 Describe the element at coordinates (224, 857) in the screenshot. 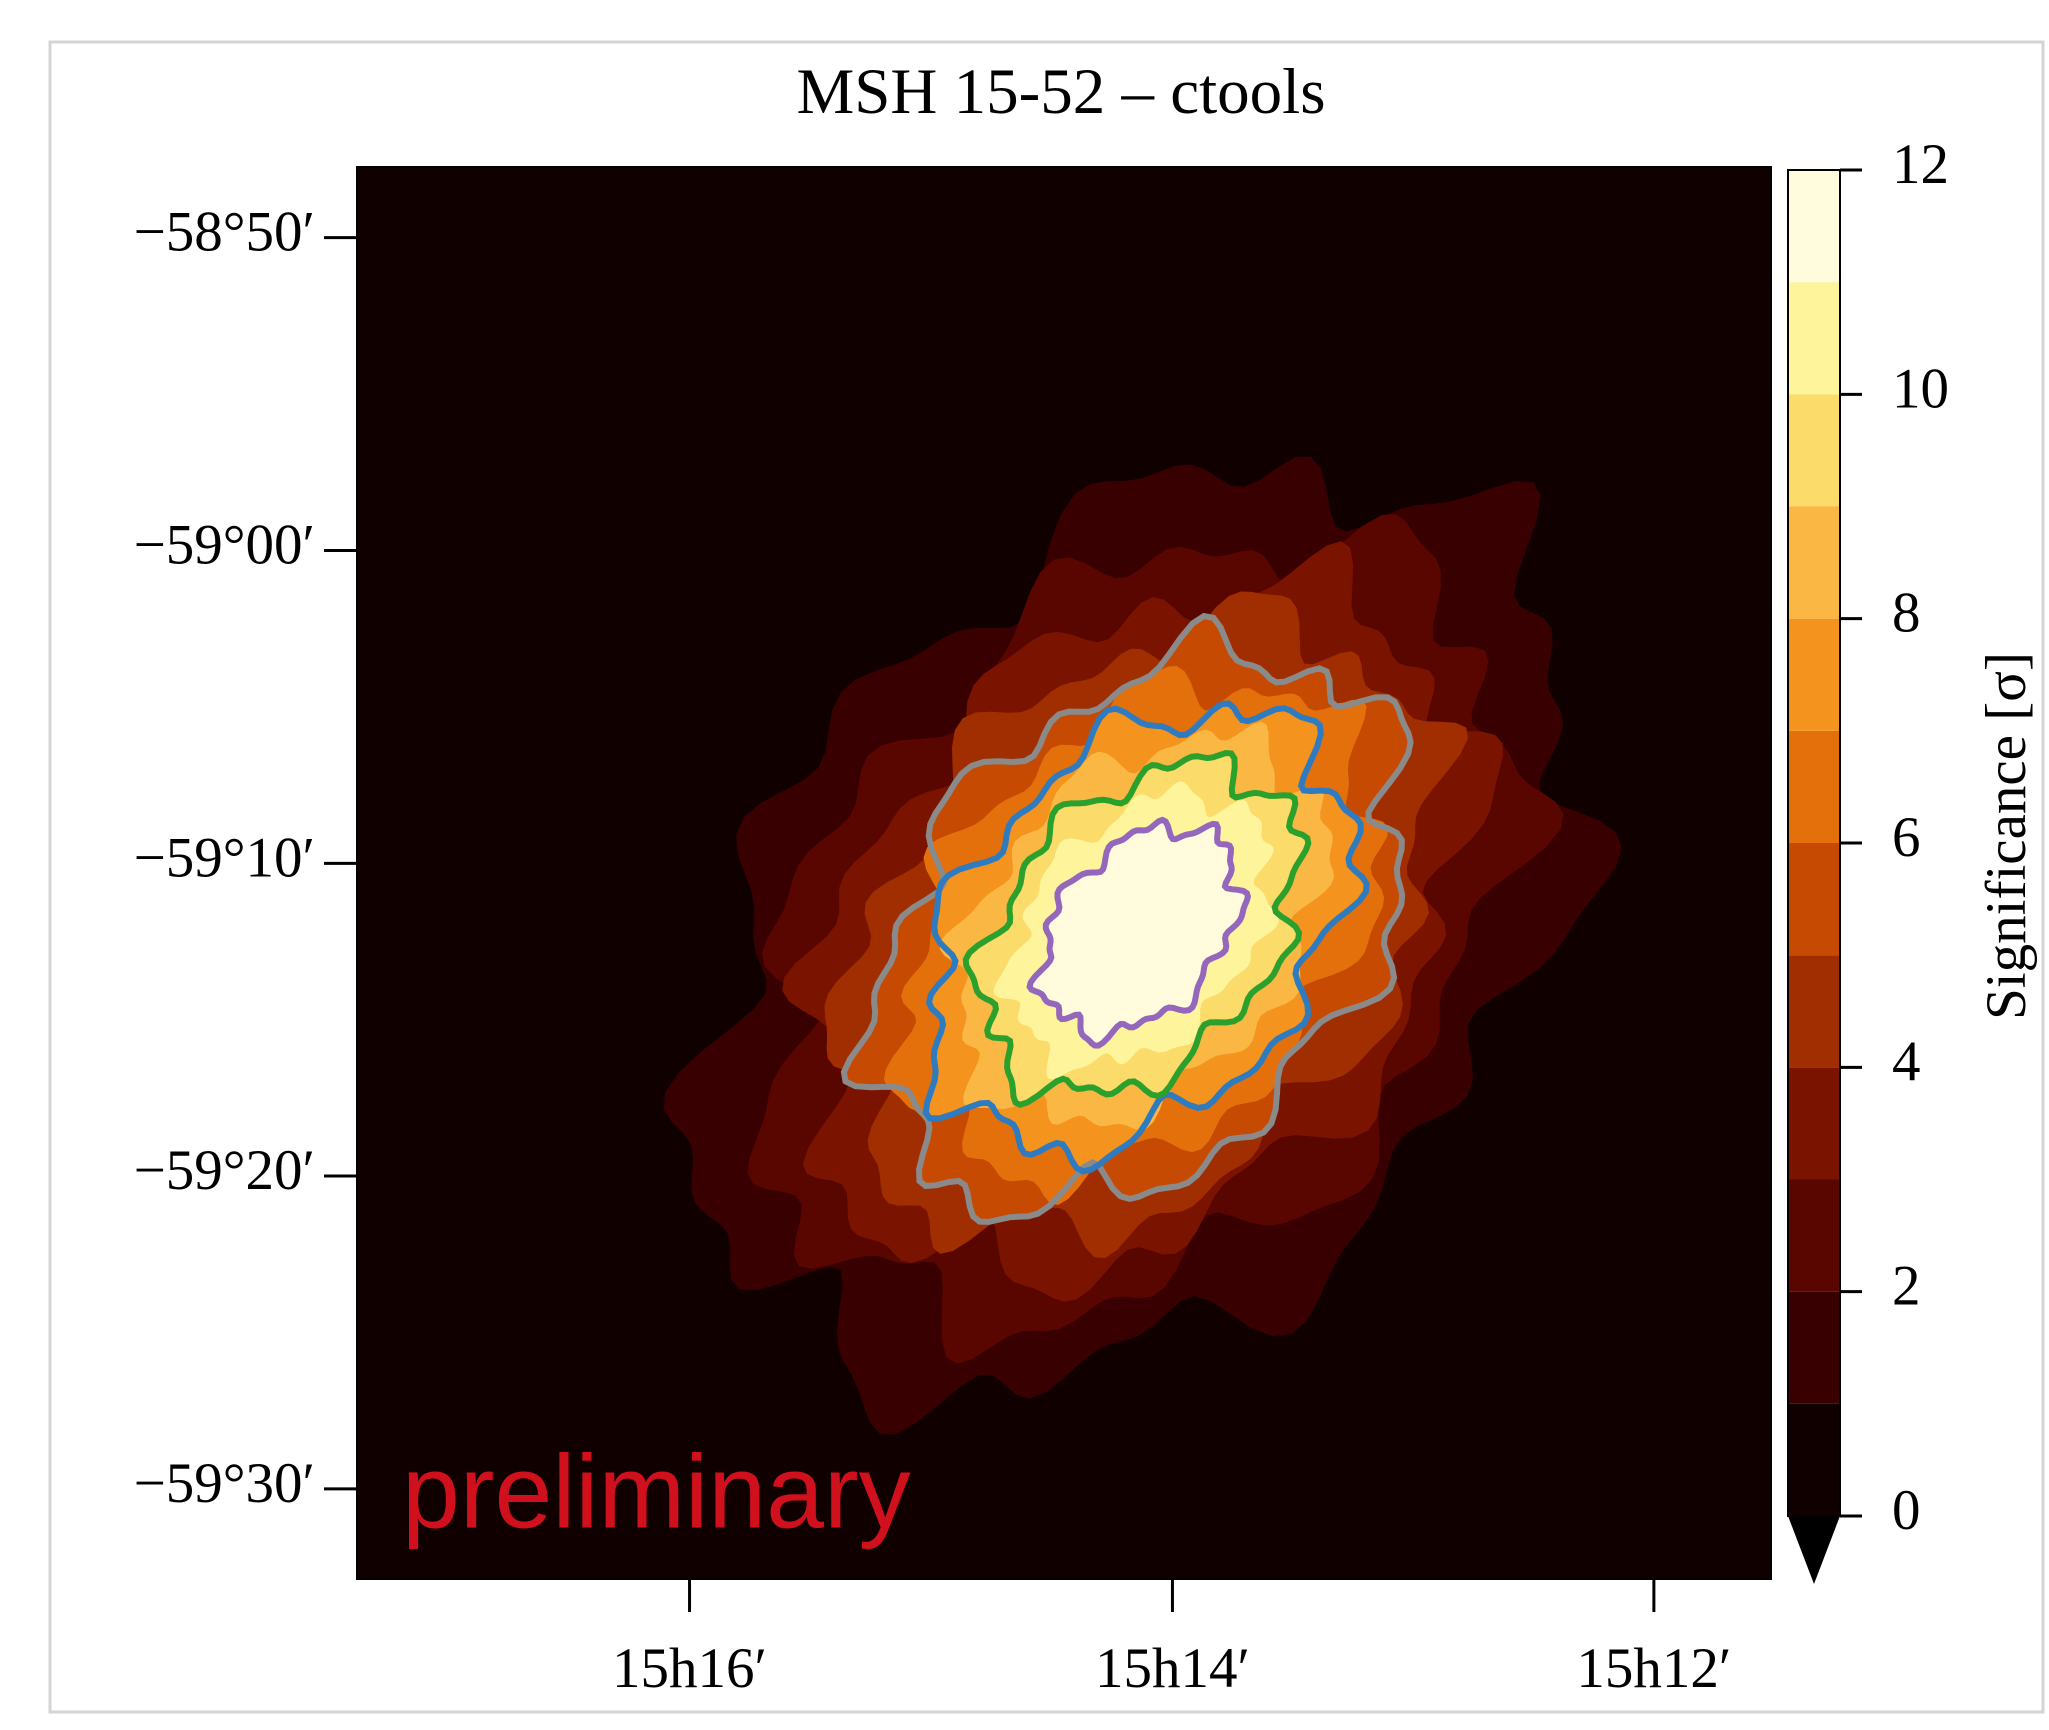

I see `y-tick-label: −59°10′` at that location.